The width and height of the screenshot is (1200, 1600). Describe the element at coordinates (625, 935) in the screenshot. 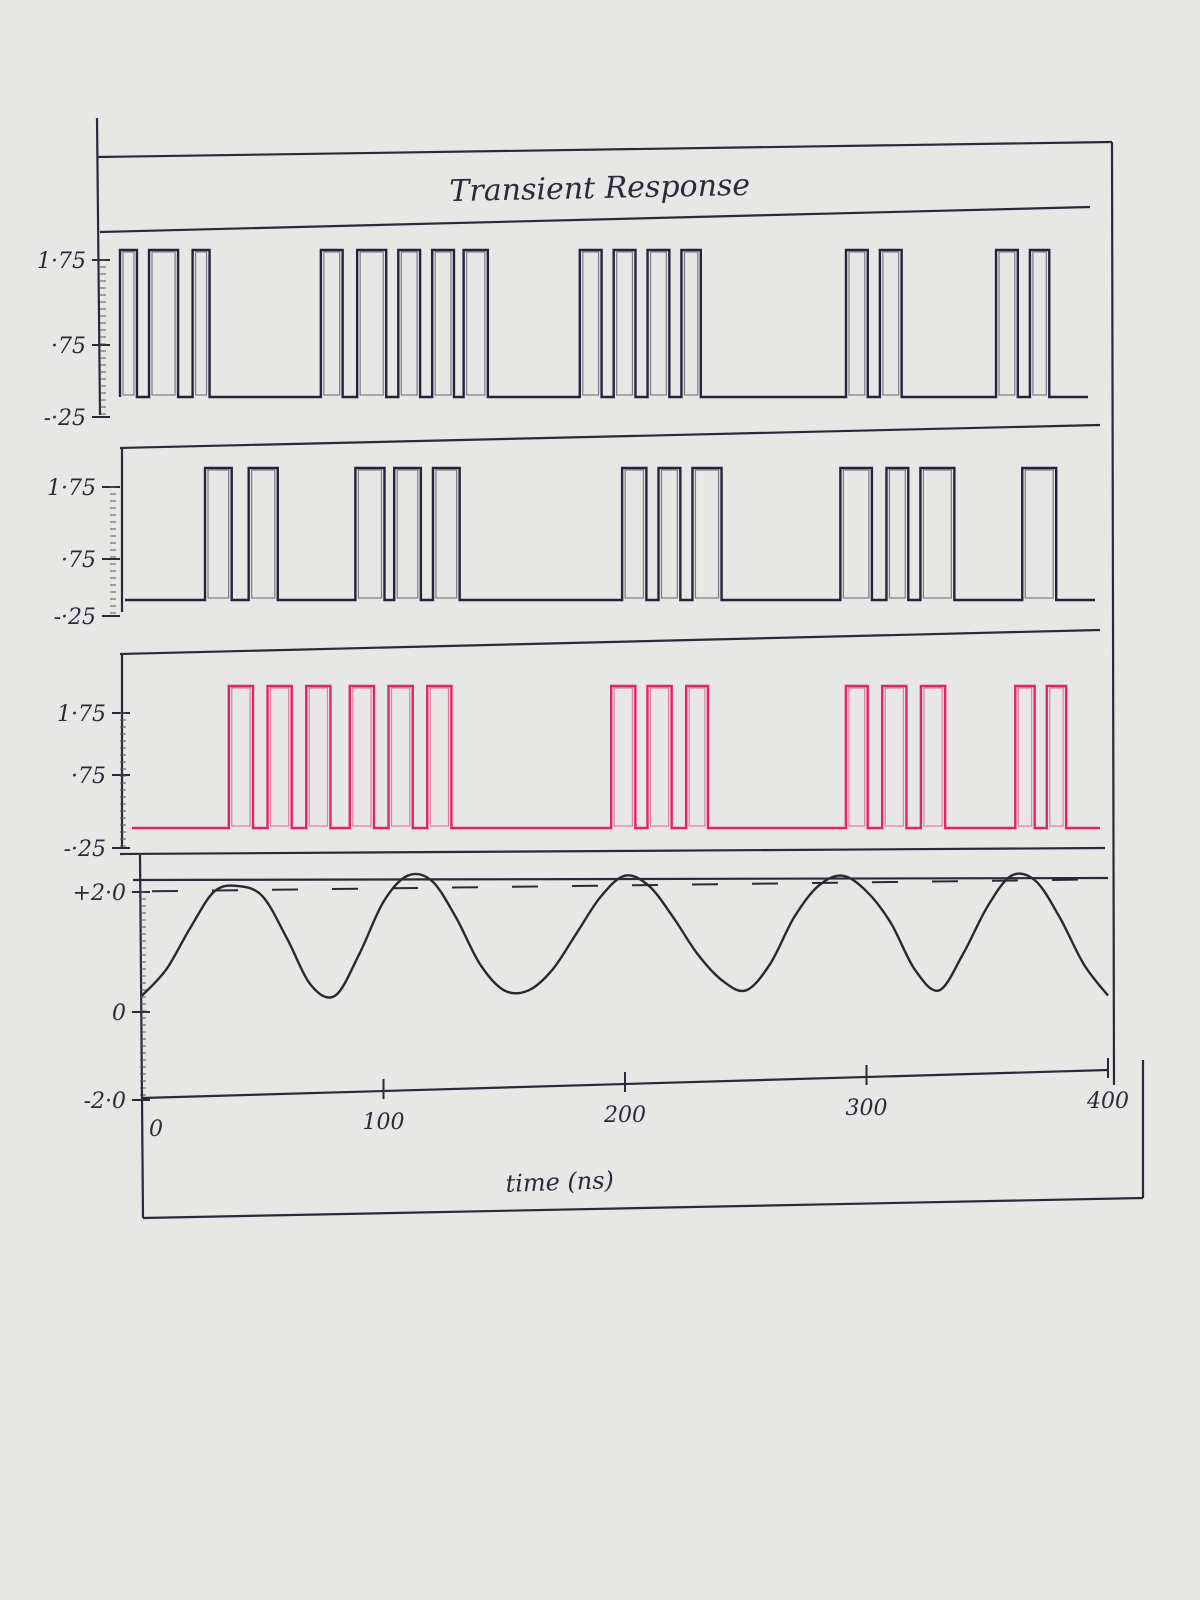

I see `analog-signal-curve` at that location.